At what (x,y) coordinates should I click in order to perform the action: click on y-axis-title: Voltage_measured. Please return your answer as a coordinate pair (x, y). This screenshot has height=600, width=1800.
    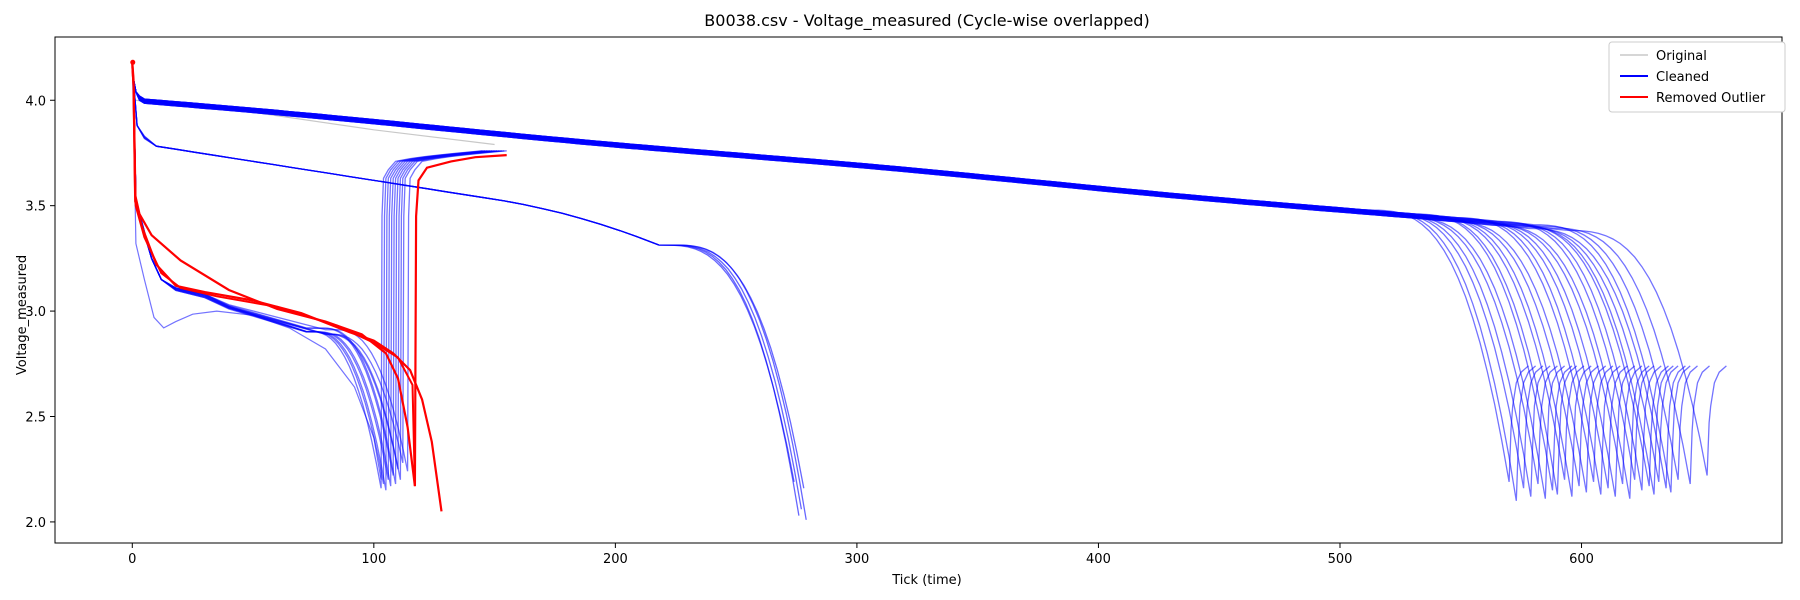
    Looking at the image, I should click on (22, 315).